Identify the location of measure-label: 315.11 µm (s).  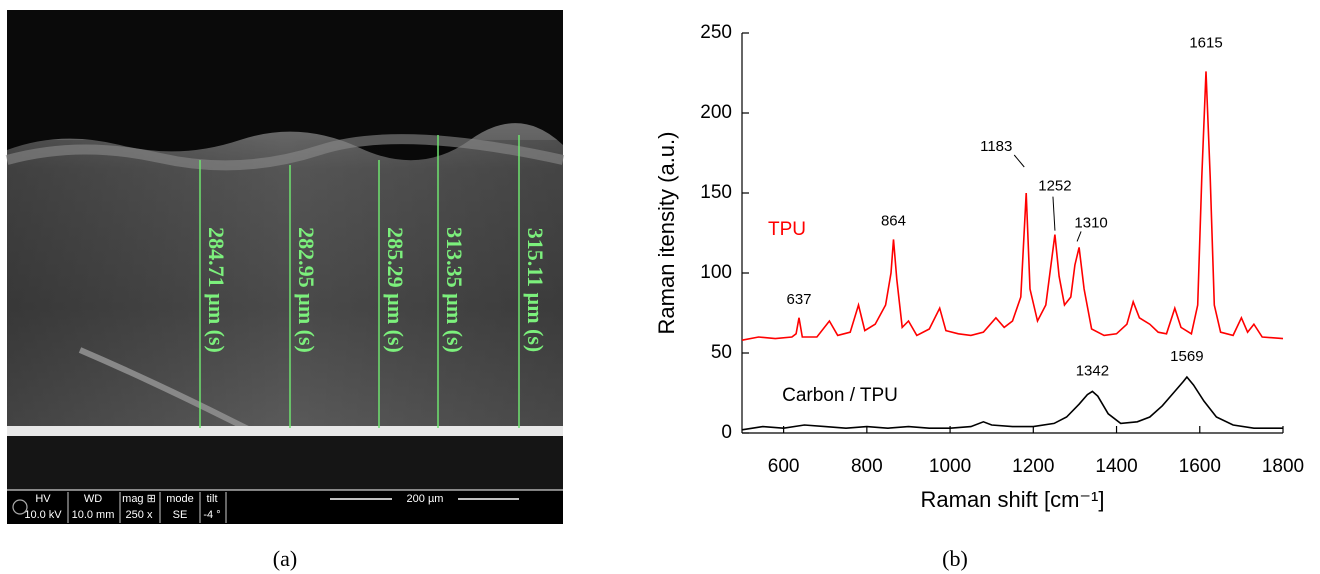
(535, 290).